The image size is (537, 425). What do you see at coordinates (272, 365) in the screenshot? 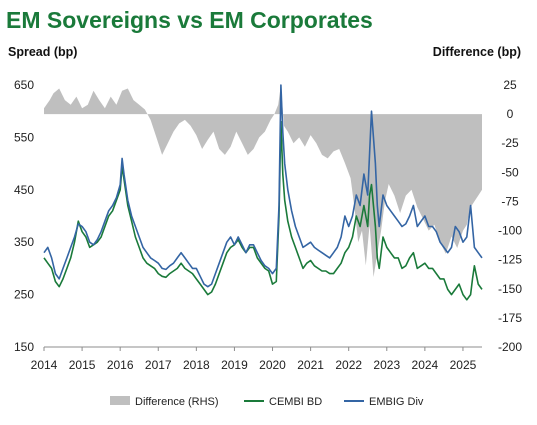
I see `x-tick-label: 2020` at bounding box center [272, 365].